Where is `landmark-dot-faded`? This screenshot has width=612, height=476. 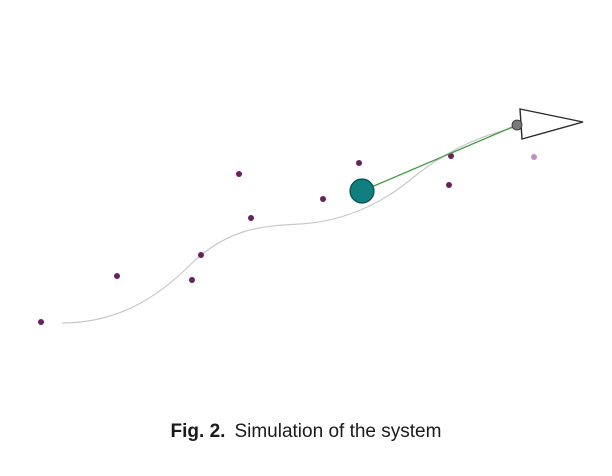 landmark-dot-faded is located at coordinates (534, 157).